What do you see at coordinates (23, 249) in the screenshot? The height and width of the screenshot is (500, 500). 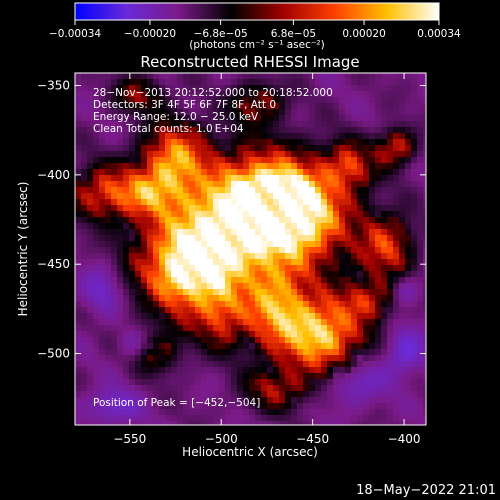 I see `y-axis-label: Heliocentric Y (arcsec)` at bounding box center [23, 249].